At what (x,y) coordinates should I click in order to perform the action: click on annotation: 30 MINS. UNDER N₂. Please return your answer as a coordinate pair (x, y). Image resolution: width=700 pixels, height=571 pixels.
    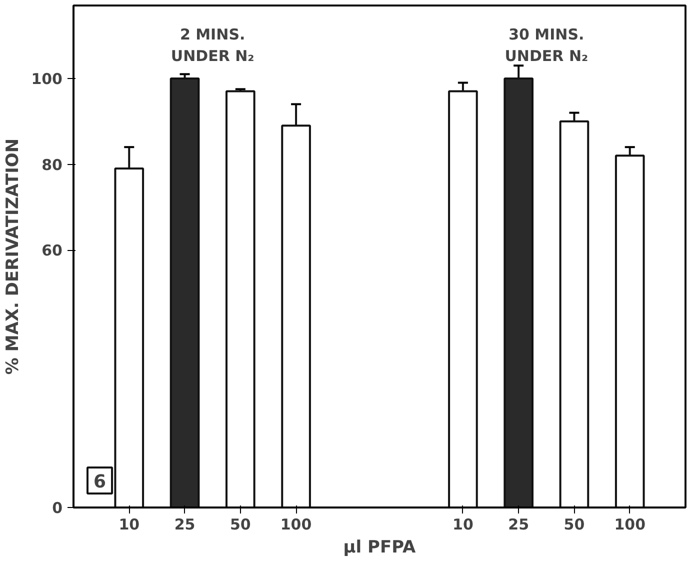
    Looking at the image, I should click on (546, 46).